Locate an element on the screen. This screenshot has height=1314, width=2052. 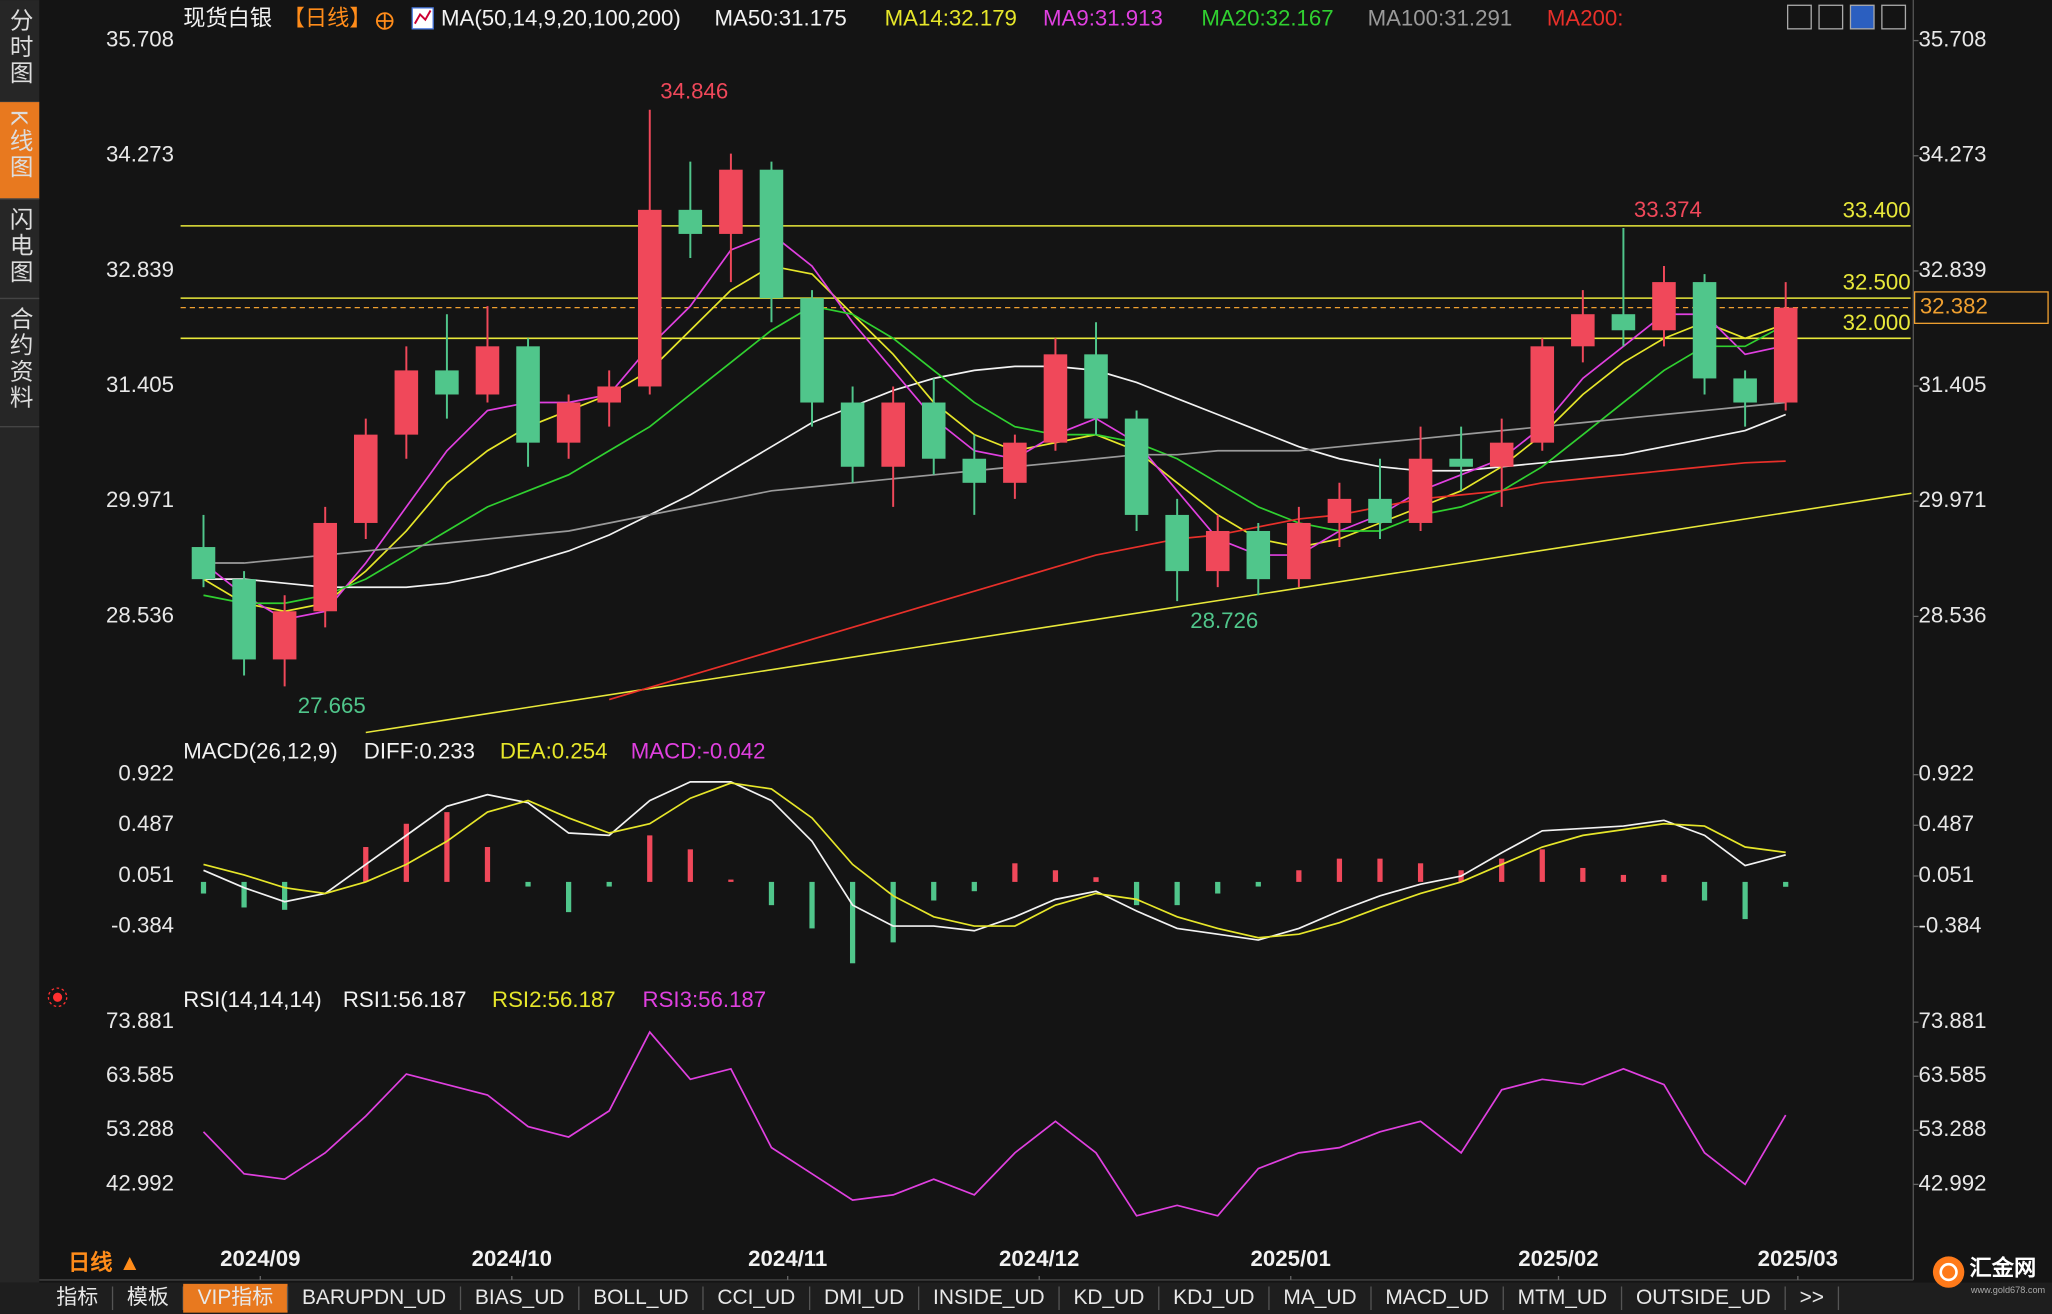
period-label: 【日线】 is located at coordinates (327, 18).